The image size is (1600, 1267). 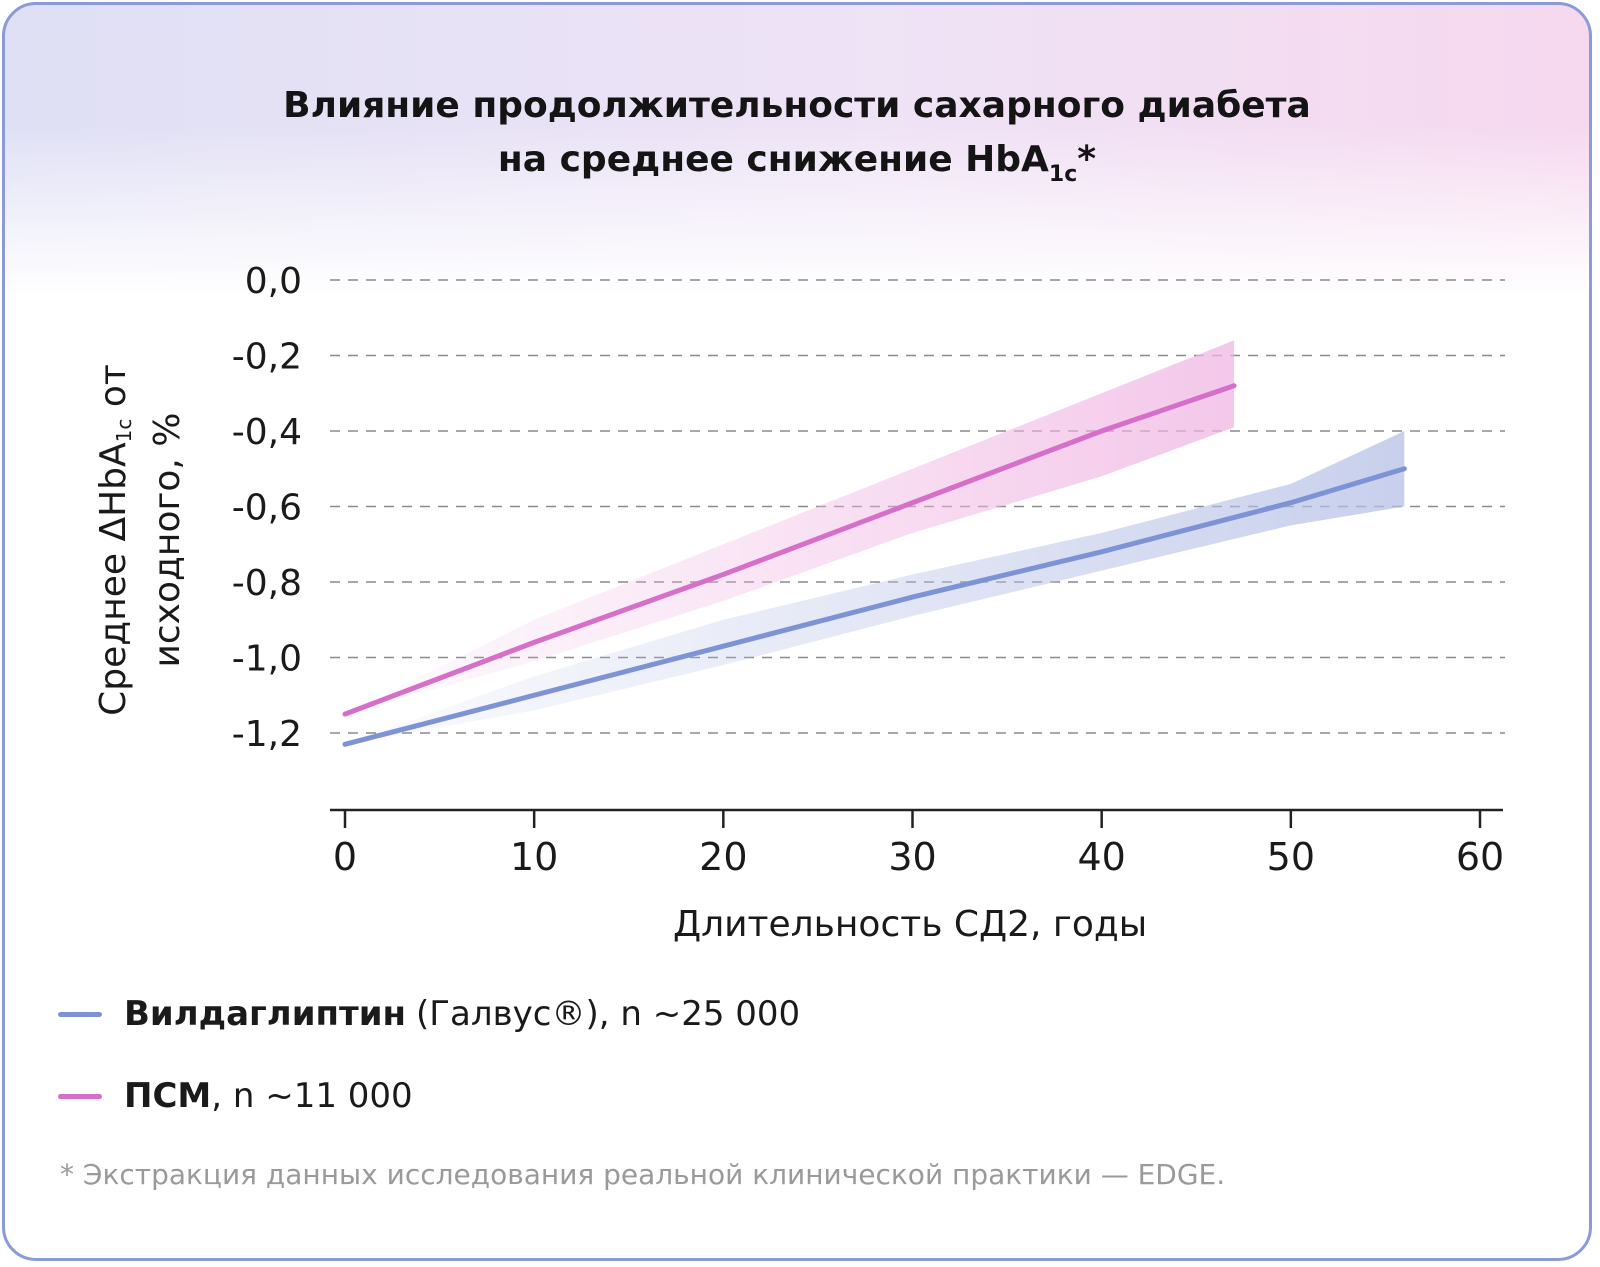 I want to click on x-tick-label: 50, so click(x=1291, y=857).